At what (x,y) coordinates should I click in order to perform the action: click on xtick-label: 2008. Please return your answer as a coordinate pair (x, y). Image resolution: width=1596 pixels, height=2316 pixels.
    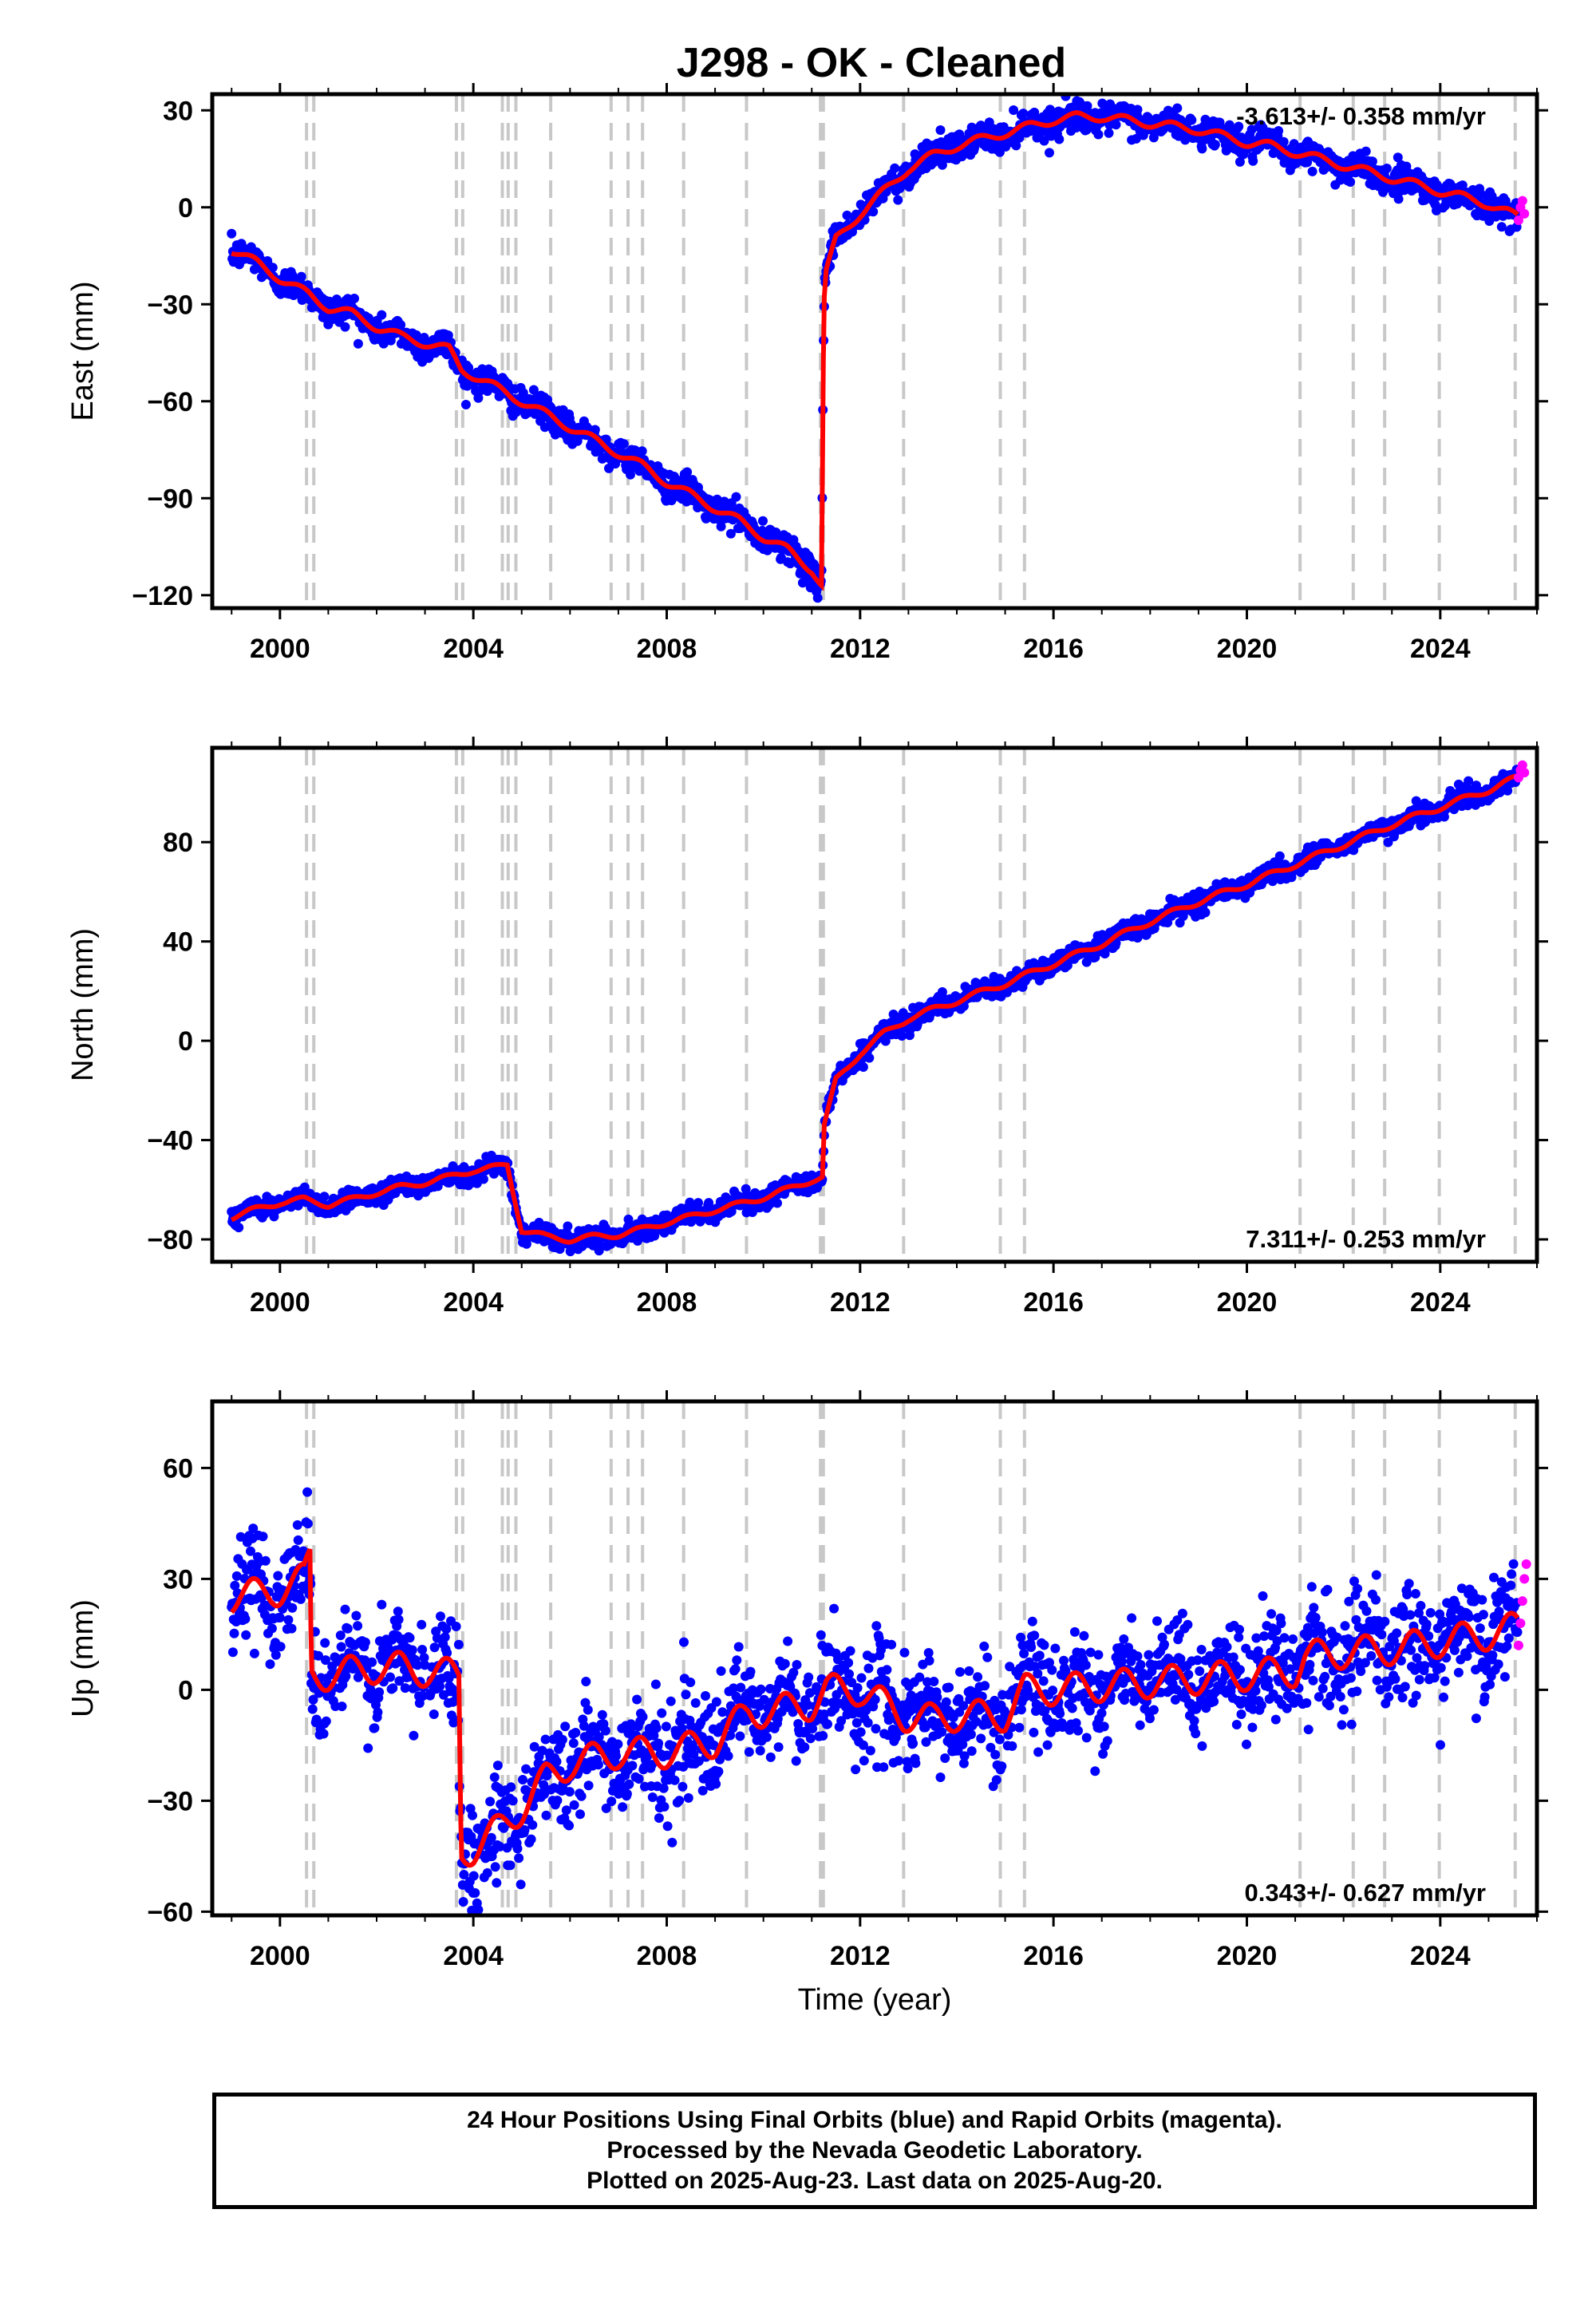
    Looking at the image, I should click on (667, 1302).